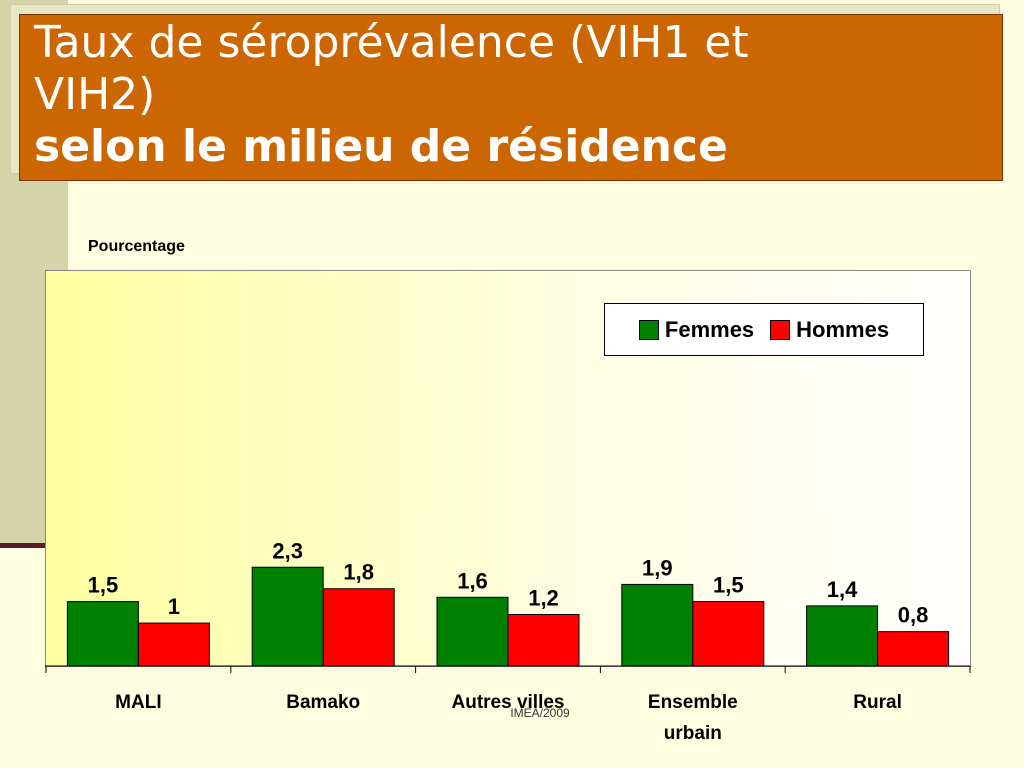  I want to click on data-label-hommes-2: 1,2, so click(543, 597).